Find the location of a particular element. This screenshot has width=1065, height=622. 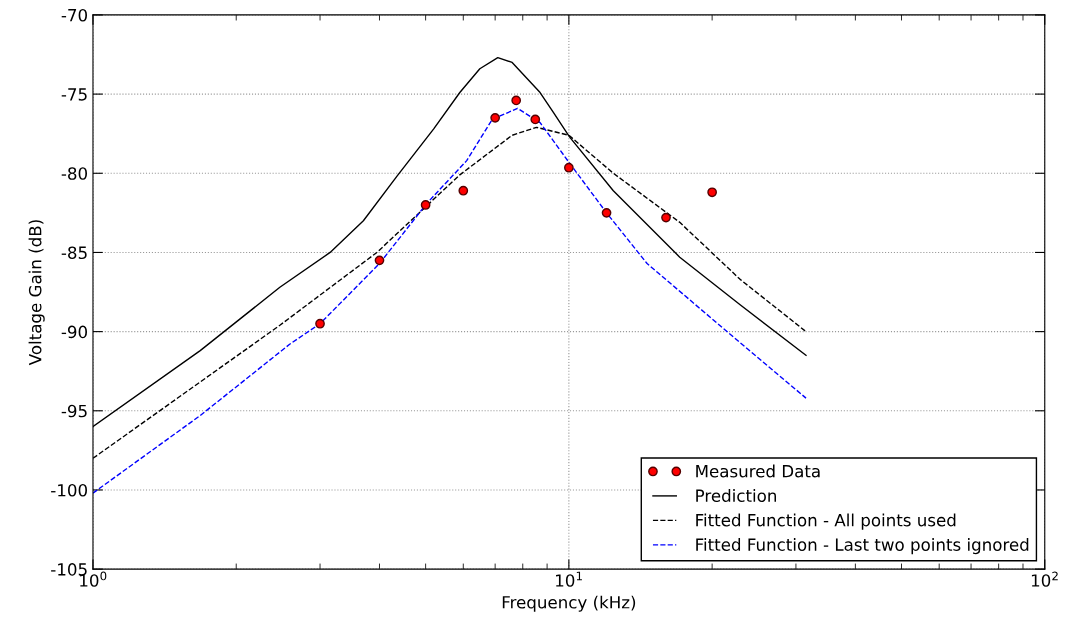

legend-label: Fitted Function - All points used is located at coordinates (826, 521).